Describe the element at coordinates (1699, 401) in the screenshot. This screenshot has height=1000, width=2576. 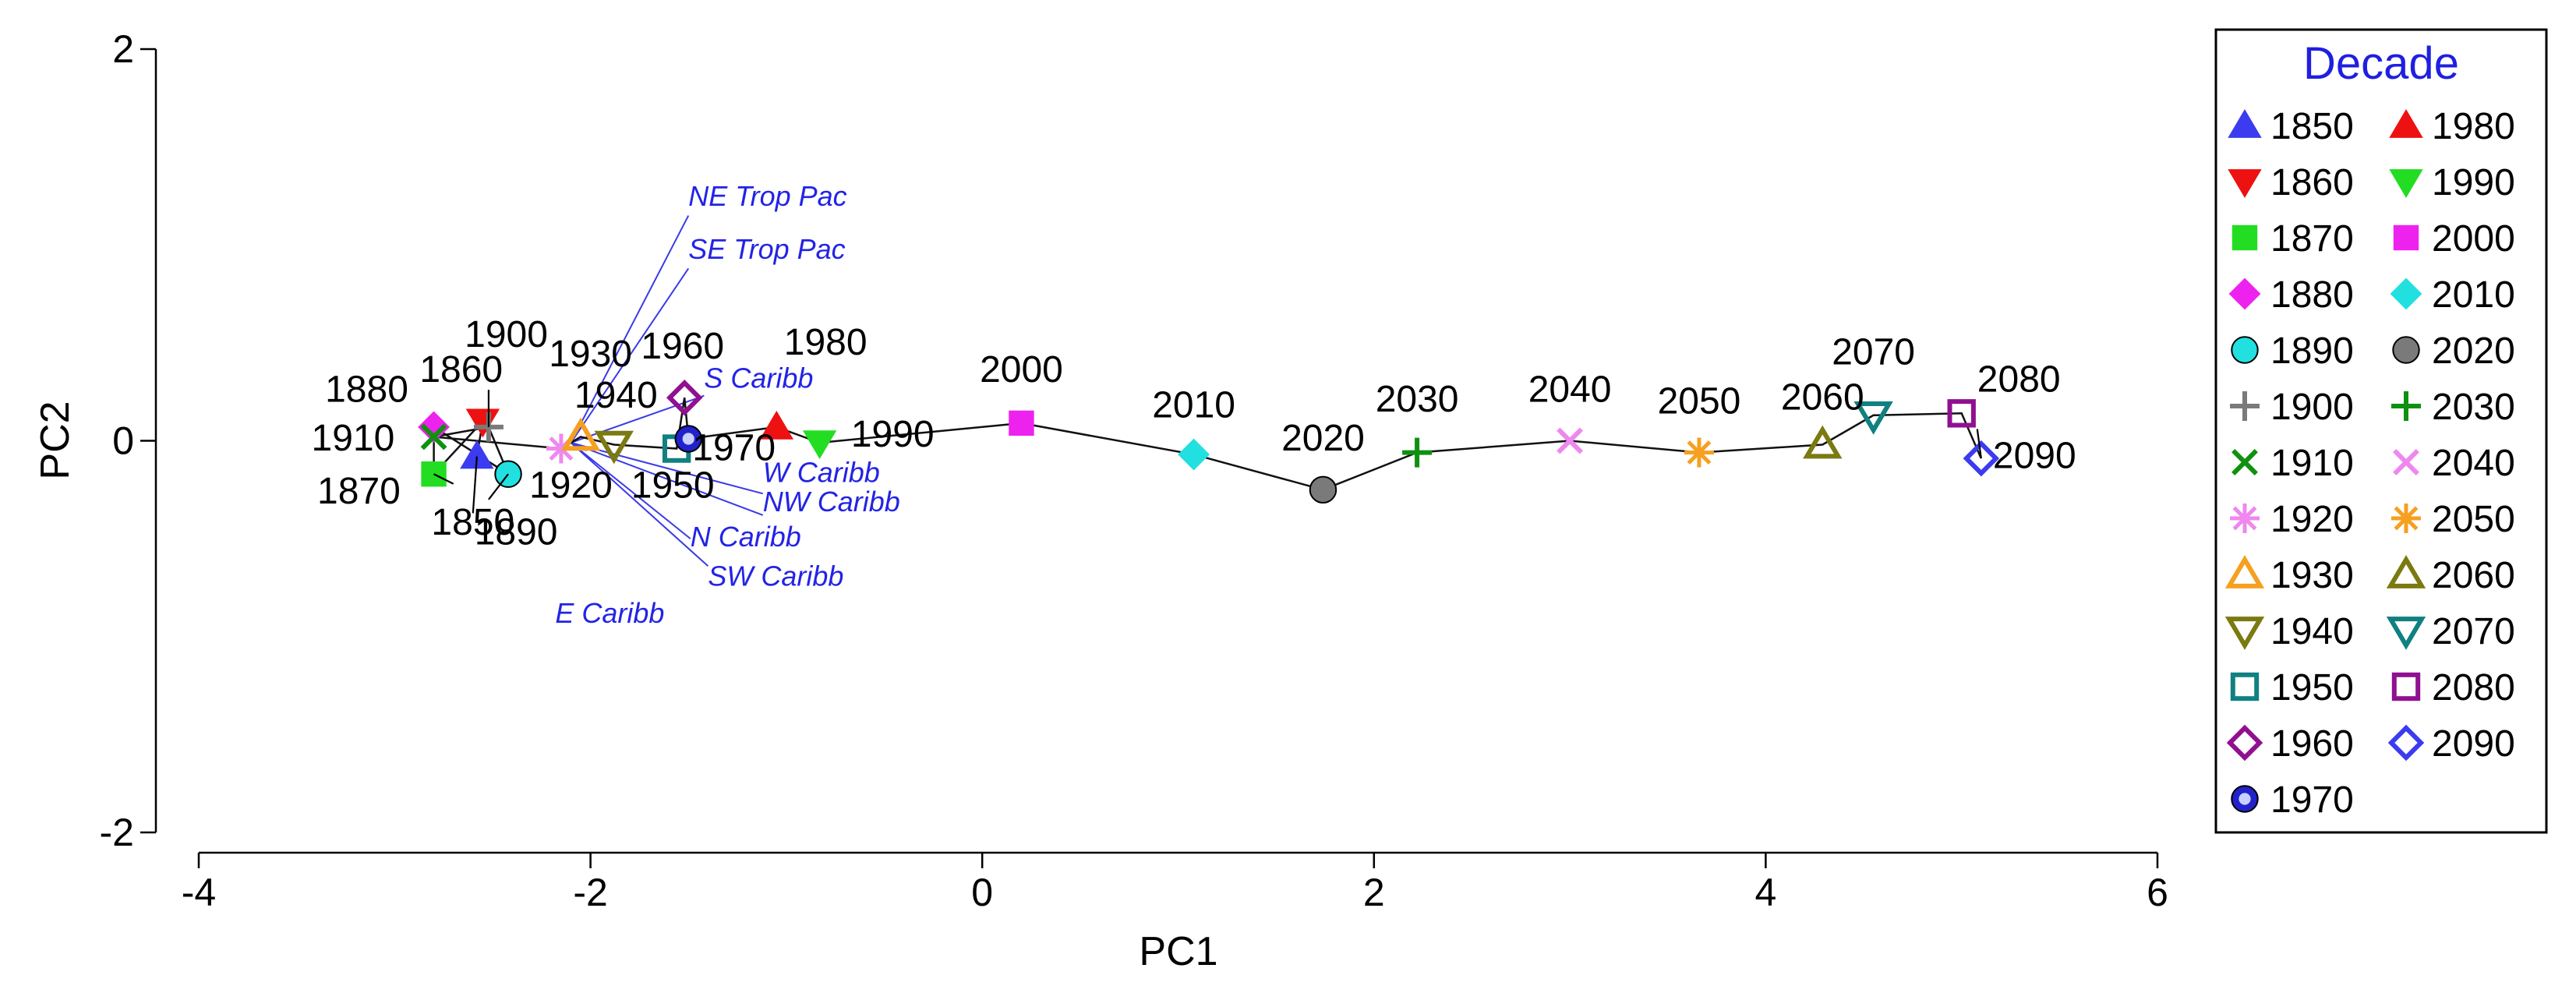
I see `point-label: 2050` at that location.